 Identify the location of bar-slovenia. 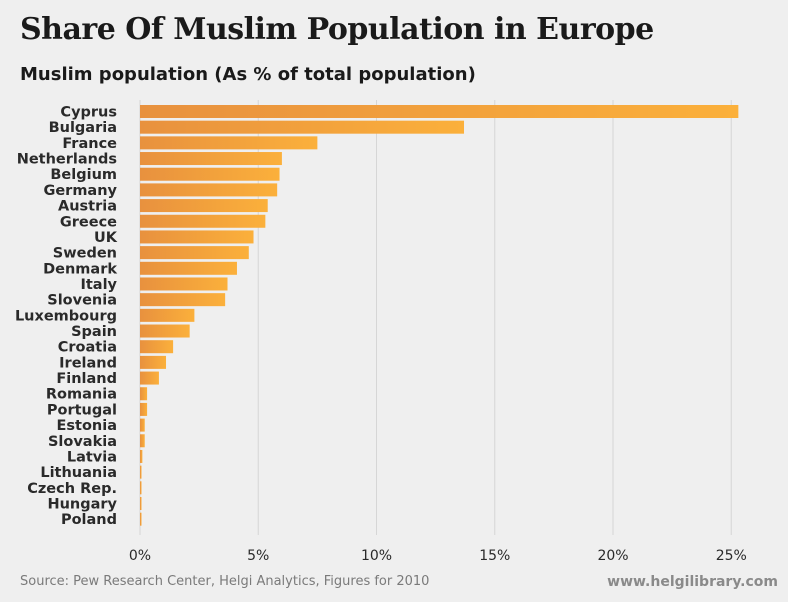
(183, 300).